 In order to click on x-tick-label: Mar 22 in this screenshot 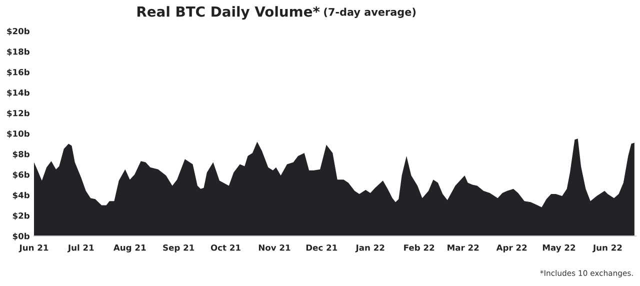, I will do `click(463, 247)`.